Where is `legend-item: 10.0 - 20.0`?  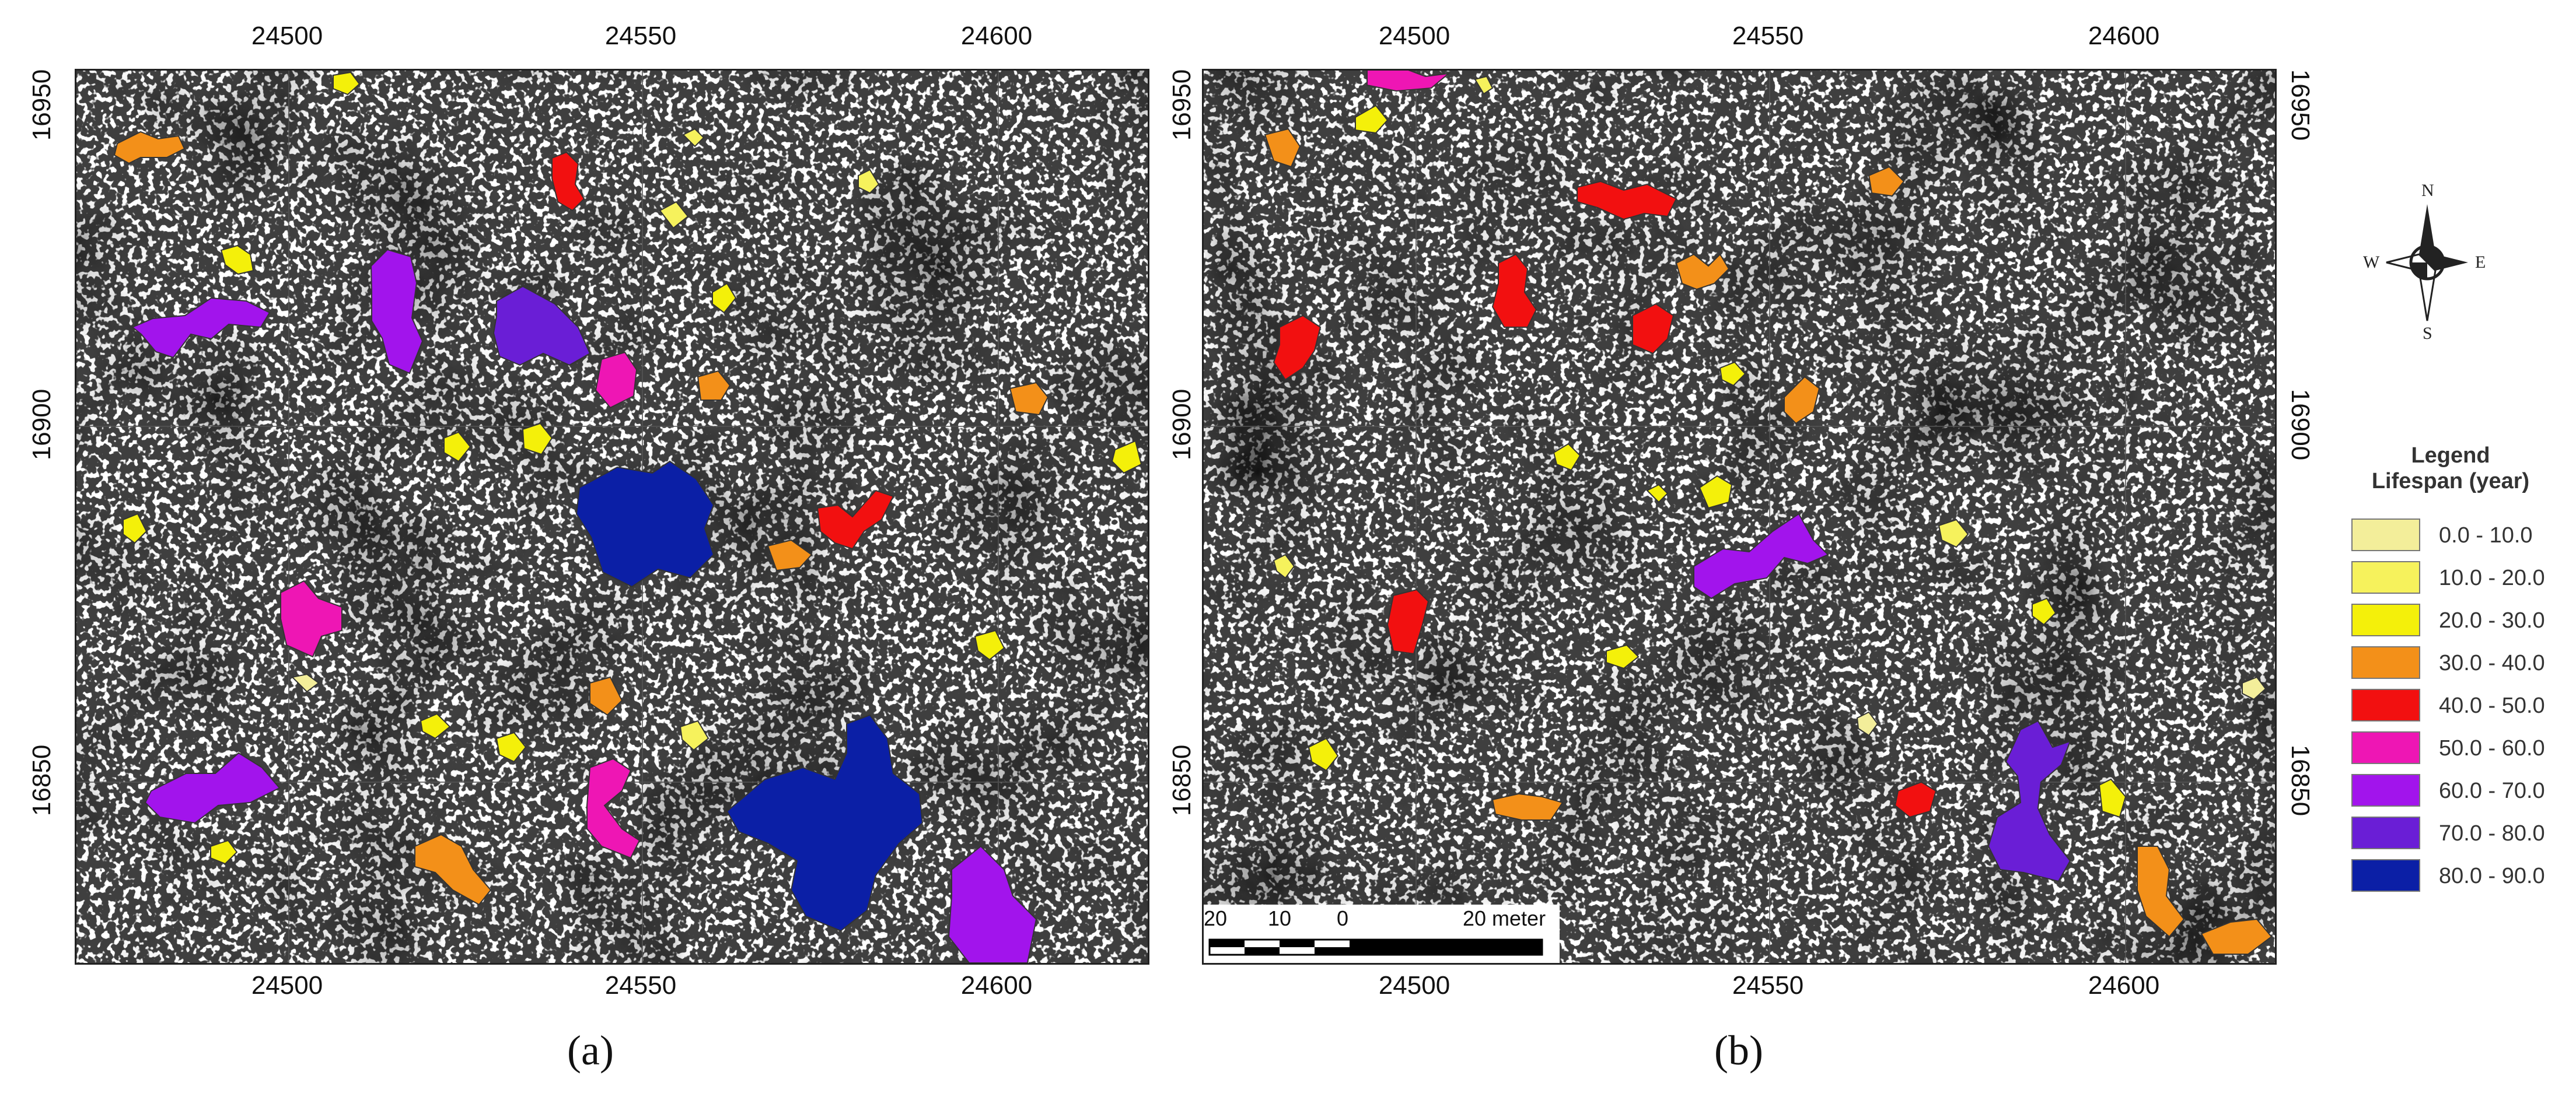
legend-item: 10.0 - 20.0 is located at coordinates (2462, 577).